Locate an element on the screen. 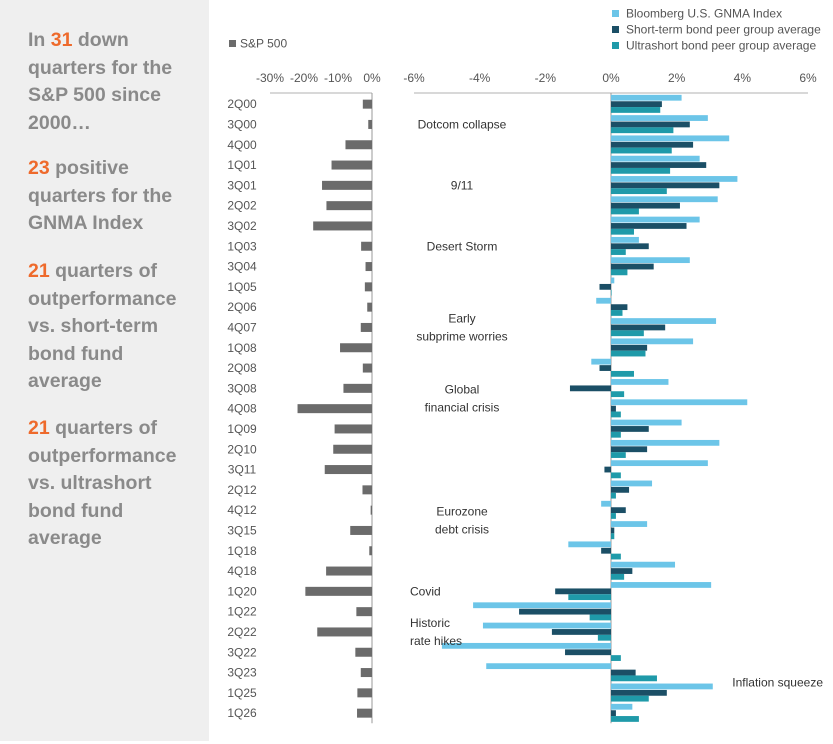 This screenshot has height=744, width=833. category-label: 4Q18 is located at coordinates (242, 571).